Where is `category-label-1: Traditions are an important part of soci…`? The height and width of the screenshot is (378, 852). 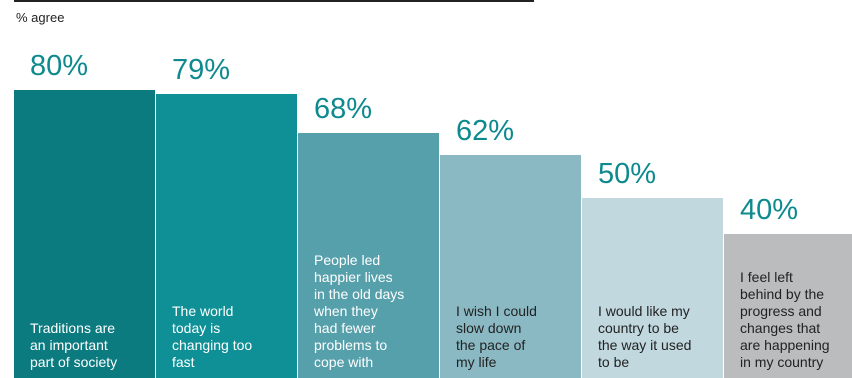
category-label-1: Traditions are an important part of soci… is located at coordinates (74, 345).